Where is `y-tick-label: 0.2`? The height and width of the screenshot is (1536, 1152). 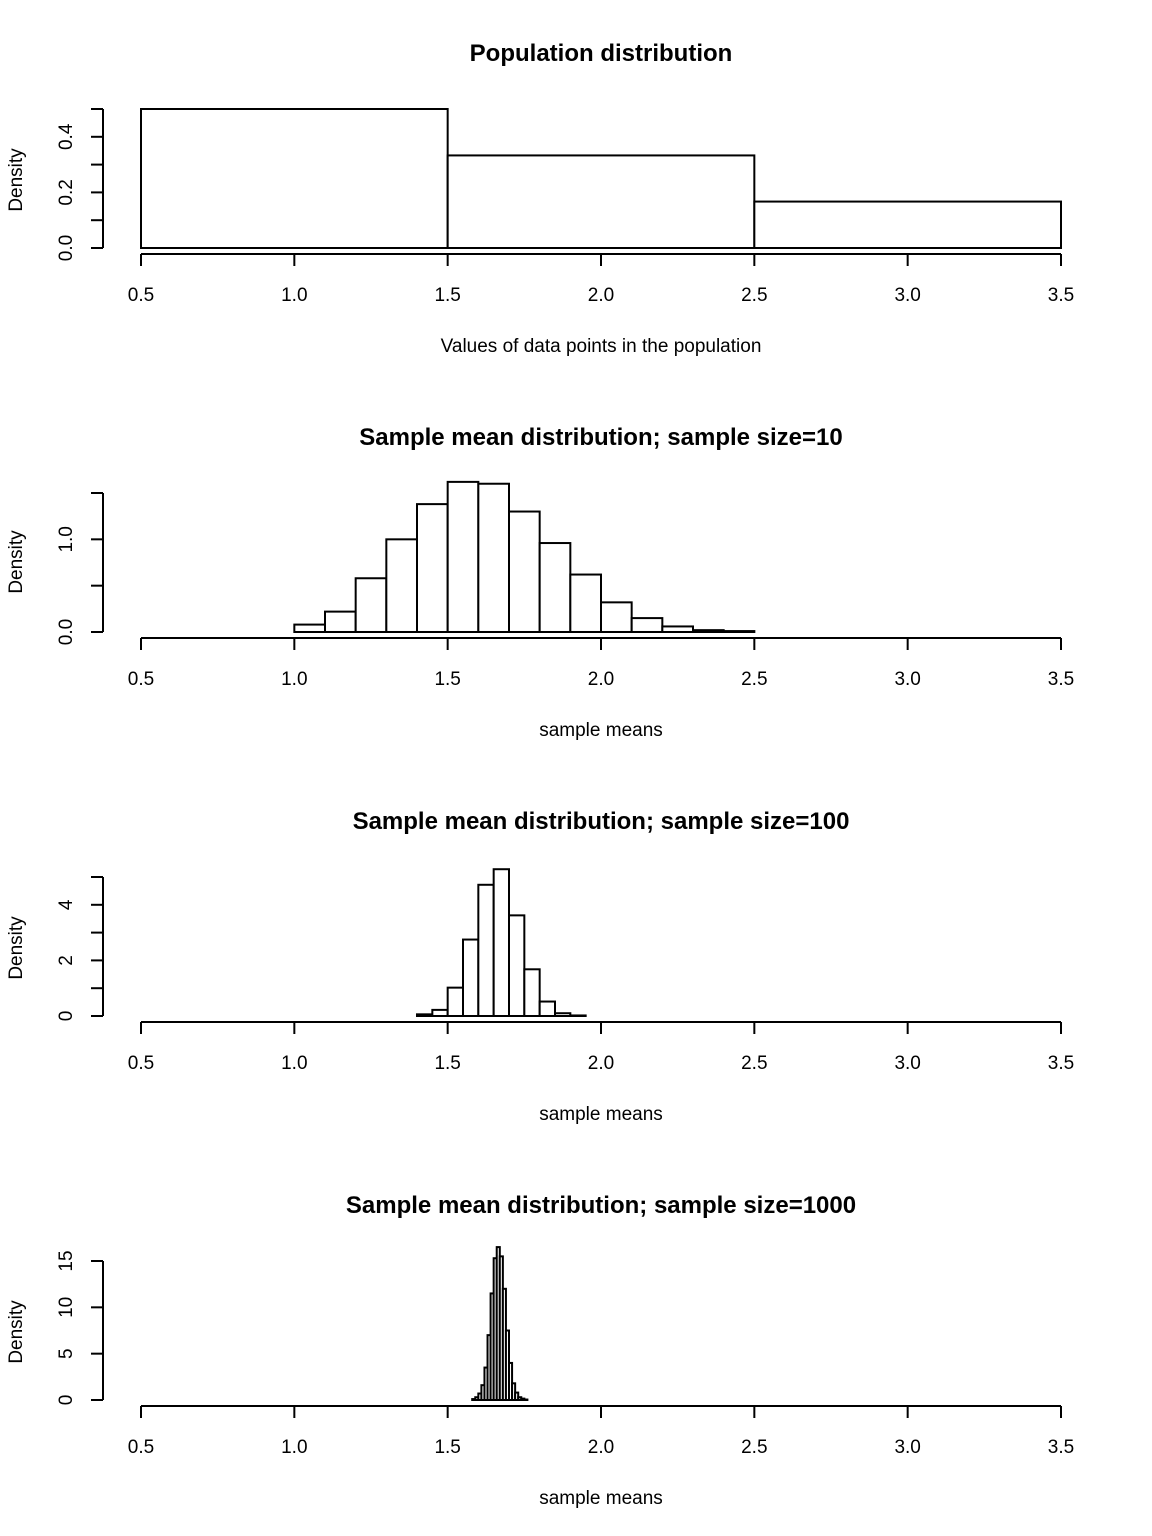
y-tick-label: 0.2 is located at coordinates (66, 192).